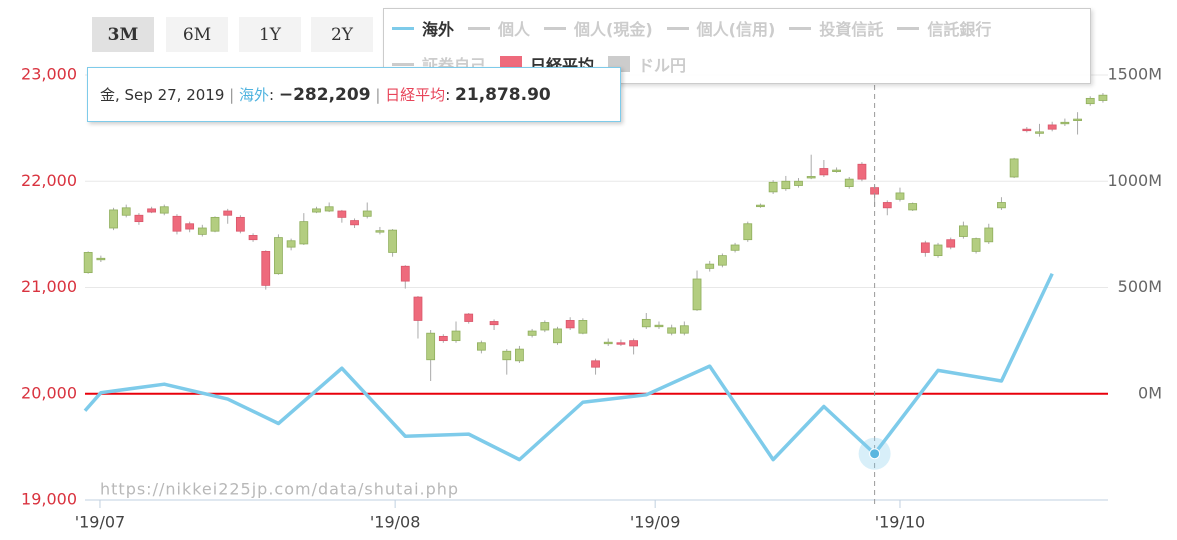 This screenshot has height=540, width=1177. What do you see at coordinates (662, 65) in the screenshot?
I see `legend-label: ドル円` at bounding box center [662, 65].